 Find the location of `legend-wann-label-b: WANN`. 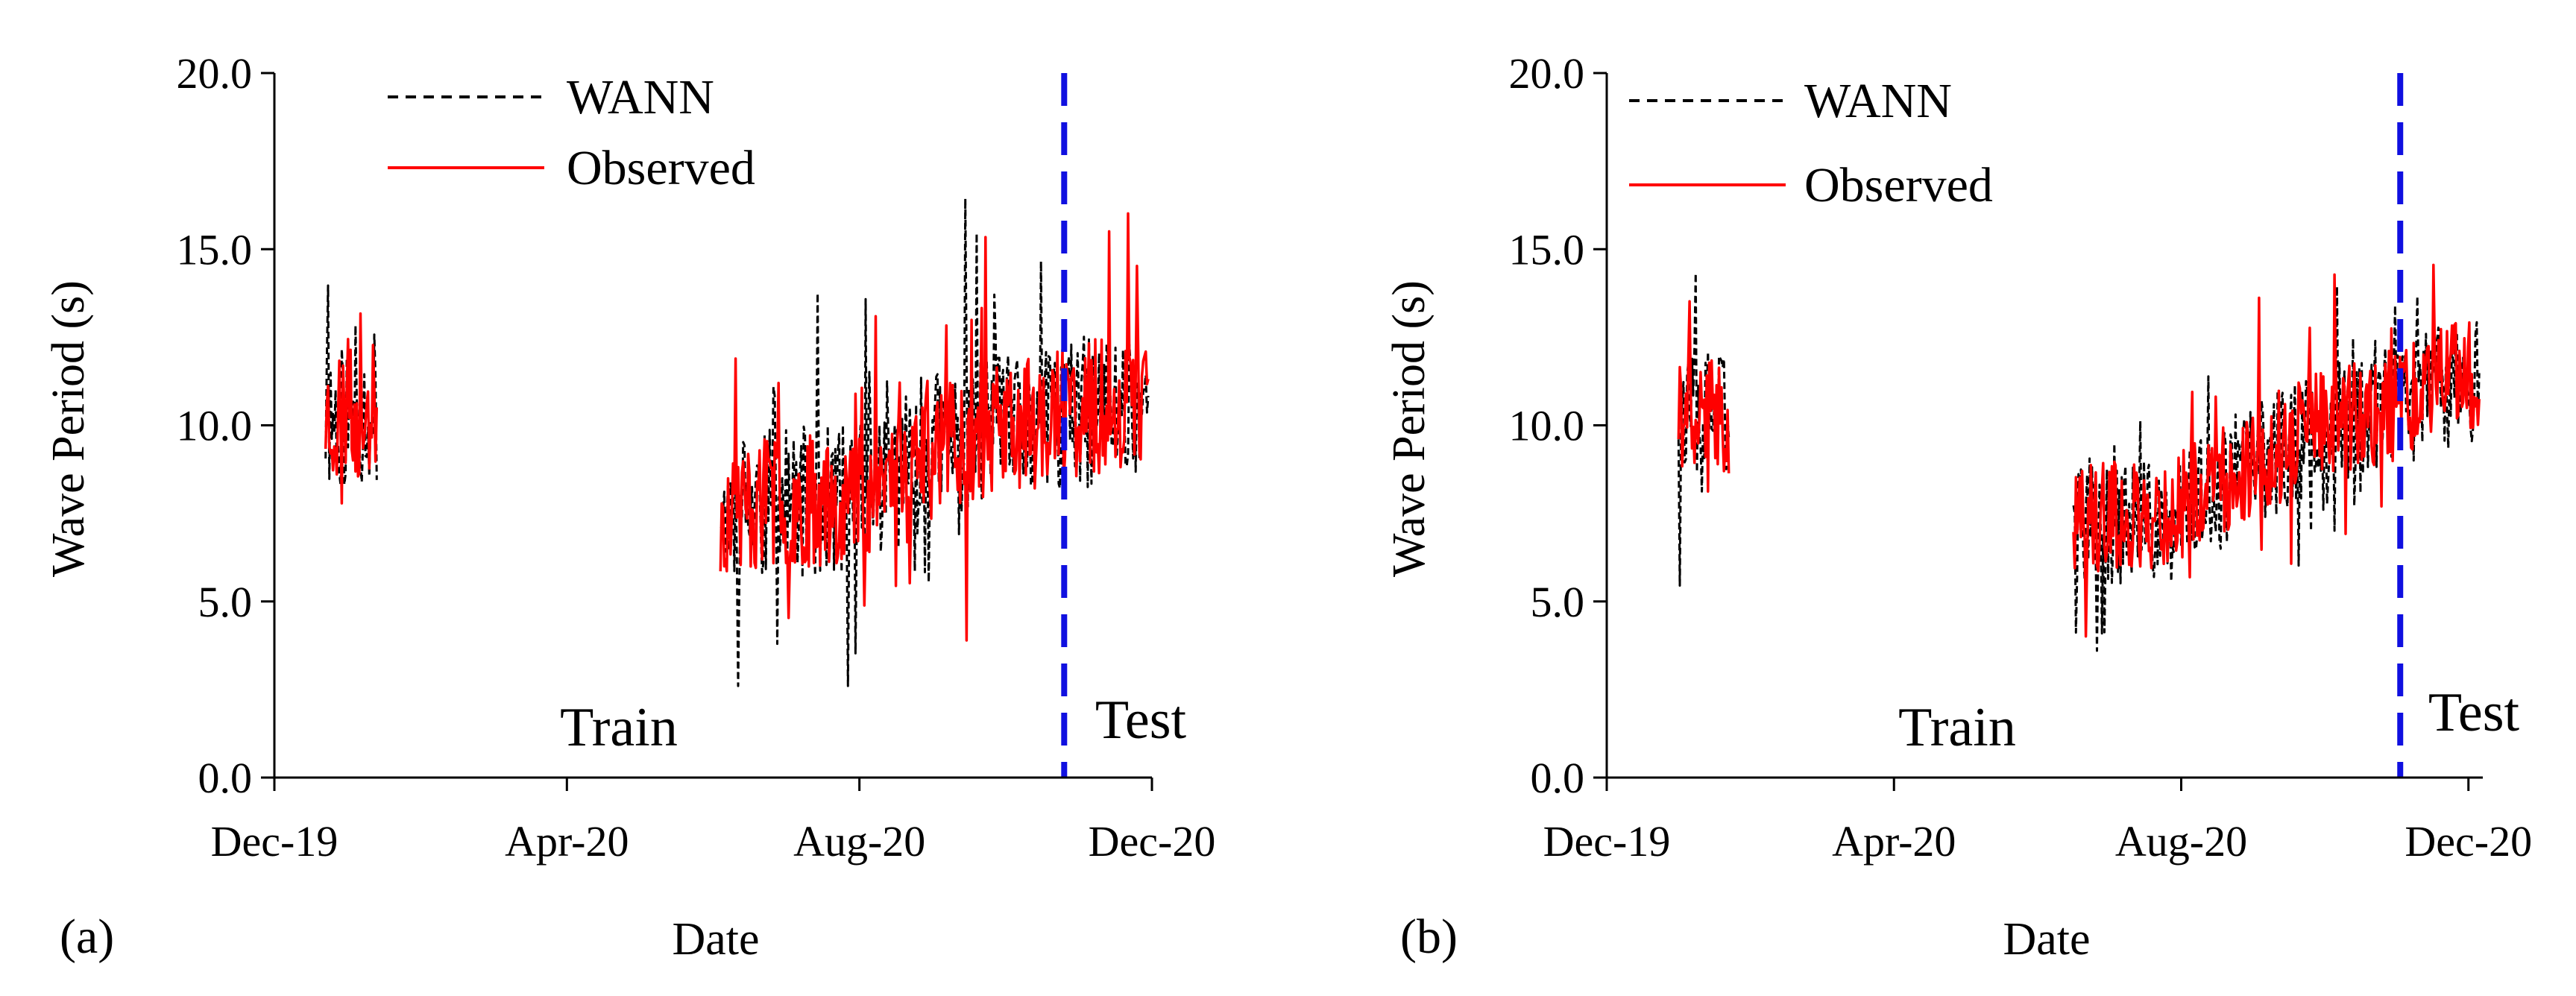

legend-wann-label-b: WANN is located at coordinates (1878, 101).